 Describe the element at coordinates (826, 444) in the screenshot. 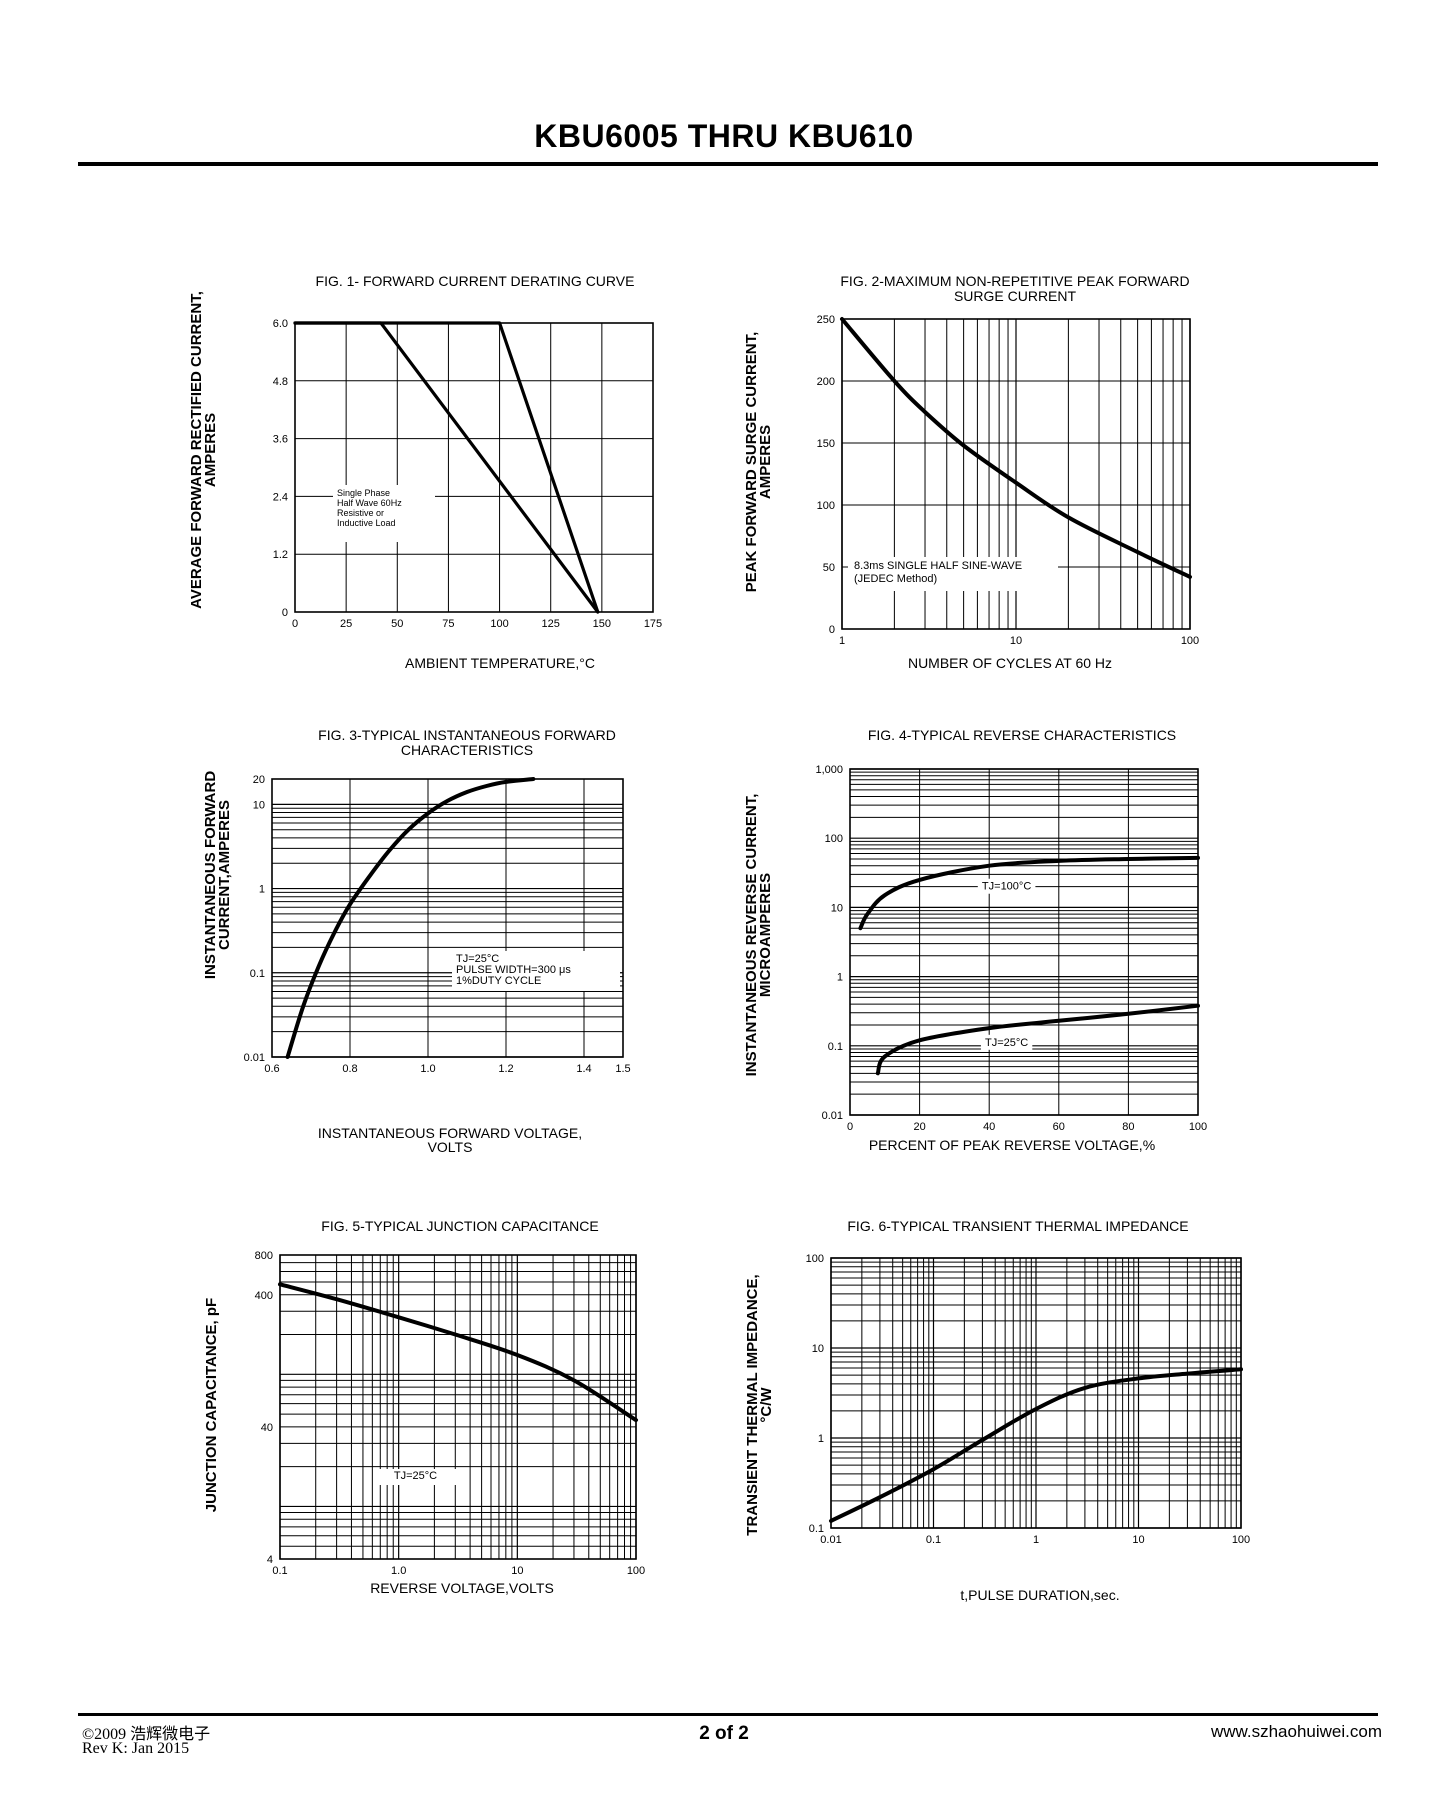

I see `fig2-y-tick-label: 150` at that location.